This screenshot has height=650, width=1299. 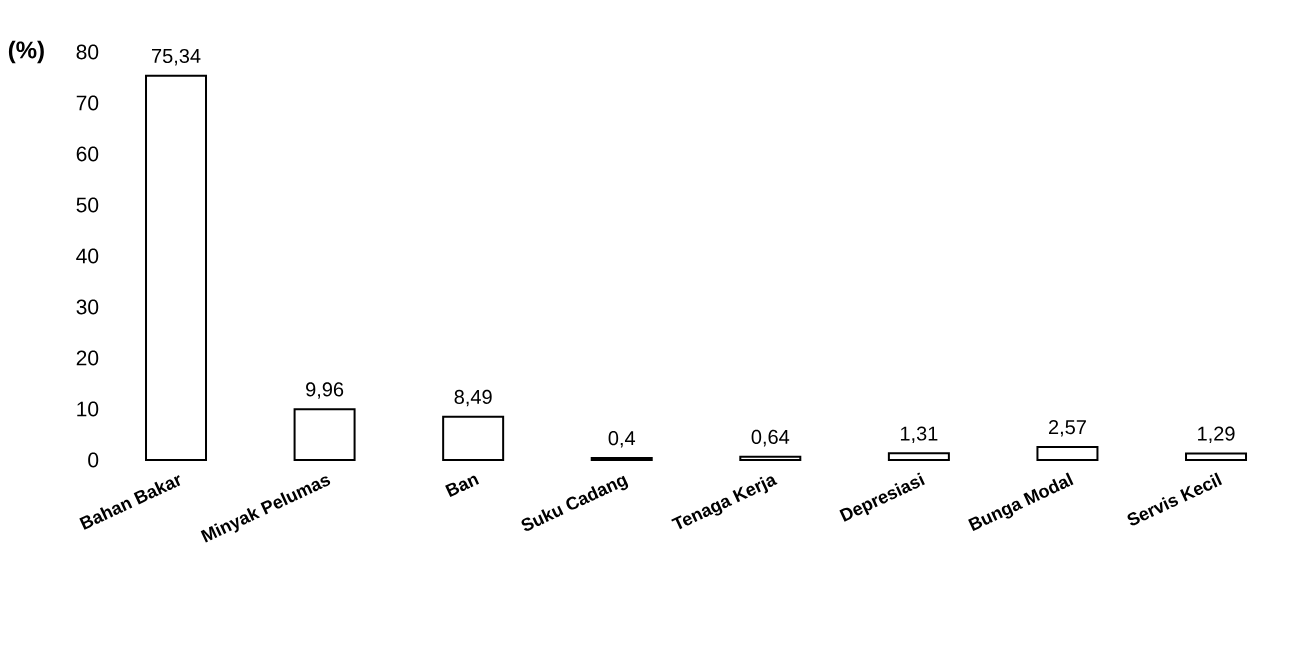 What do you see at coordinates (1216, 435) in the screenshot?
I see `data-label: 1,29` at bounding box center [1216, 435].